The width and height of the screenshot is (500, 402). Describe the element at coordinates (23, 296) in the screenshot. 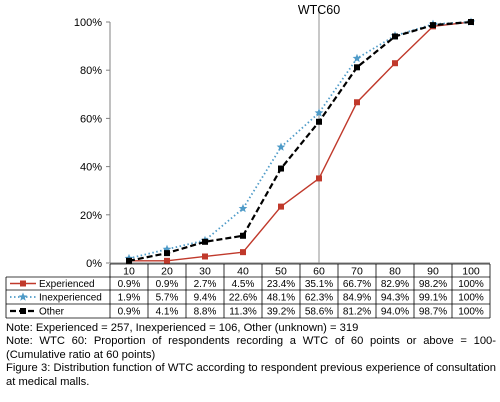

I see `inexperienced-legend-marker` at that location.